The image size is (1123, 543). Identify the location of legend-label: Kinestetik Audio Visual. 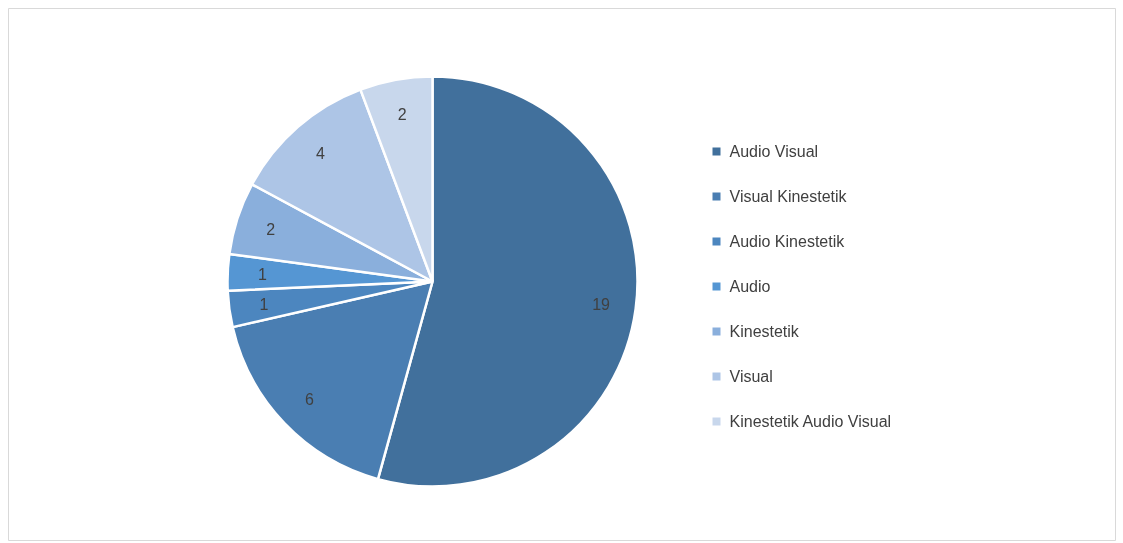
(810, 421).